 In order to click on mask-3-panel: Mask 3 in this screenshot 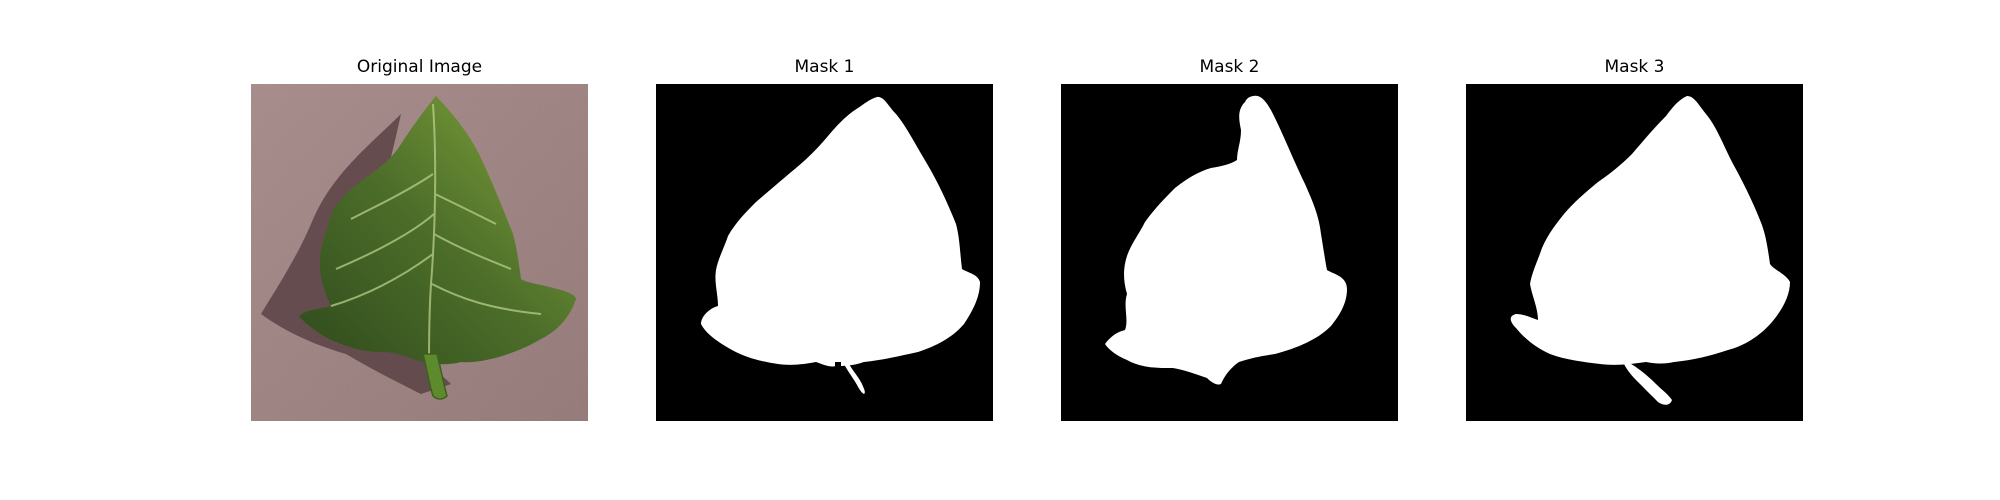, I will do `click(1634, 239)`.